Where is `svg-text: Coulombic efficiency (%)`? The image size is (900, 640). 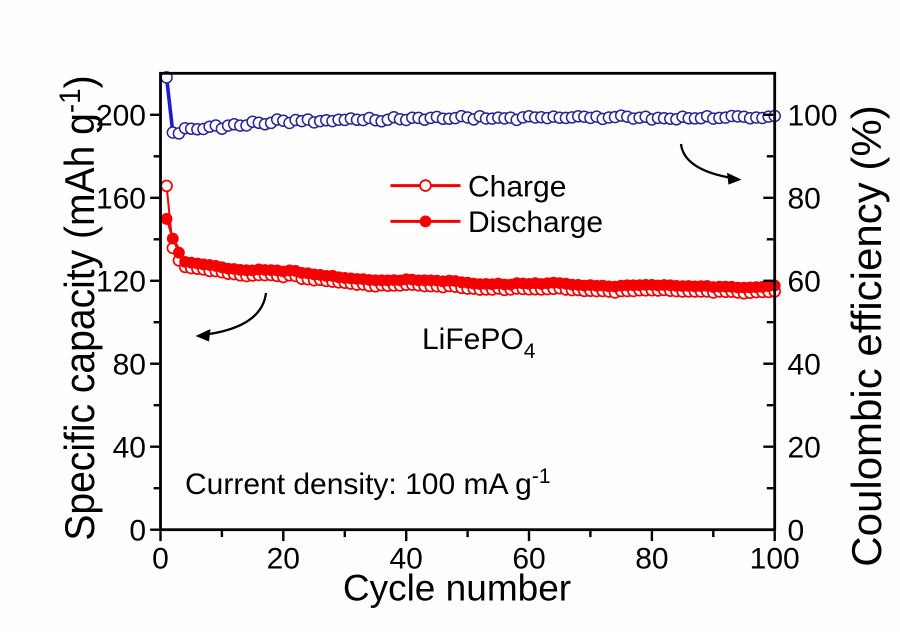
svg-text: Coulombic efficiency (%) is located at coordinates (866, 335).